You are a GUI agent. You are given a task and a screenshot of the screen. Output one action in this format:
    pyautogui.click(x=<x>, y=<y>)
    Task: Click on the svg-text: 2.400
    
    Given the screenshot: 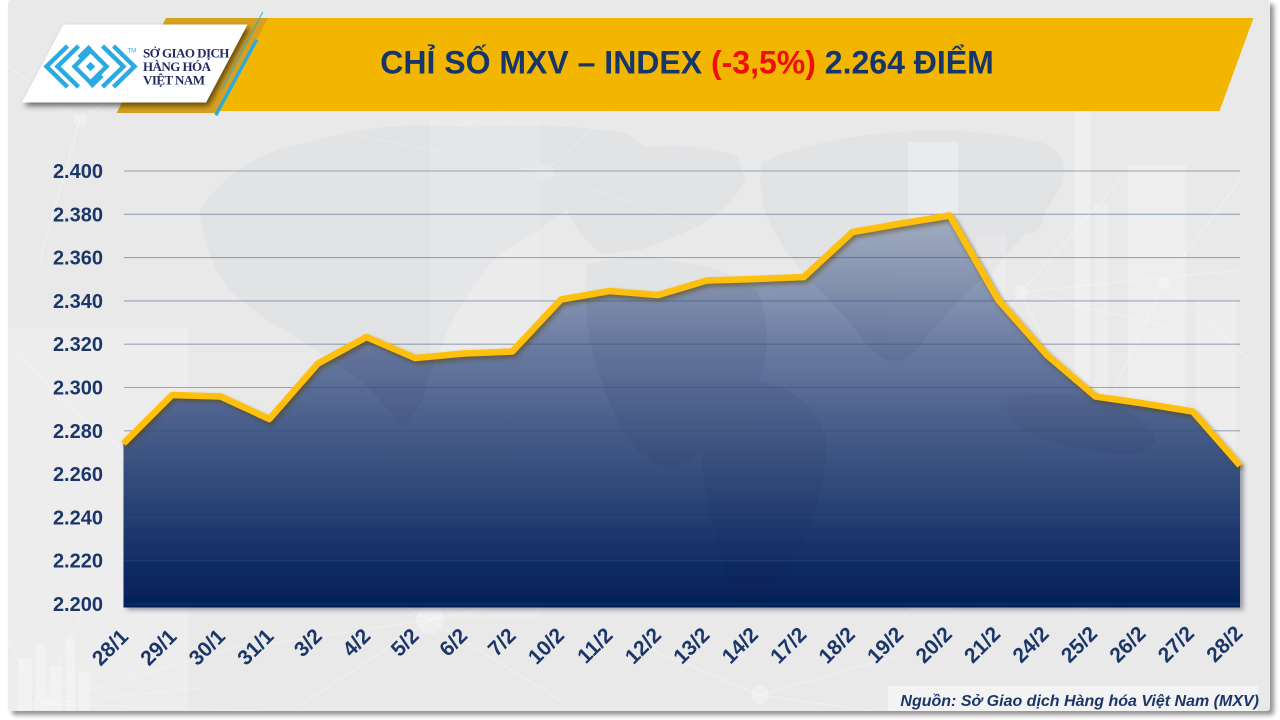 What is the action you would take?
    pyautogui.click(x=78, y=172)
    